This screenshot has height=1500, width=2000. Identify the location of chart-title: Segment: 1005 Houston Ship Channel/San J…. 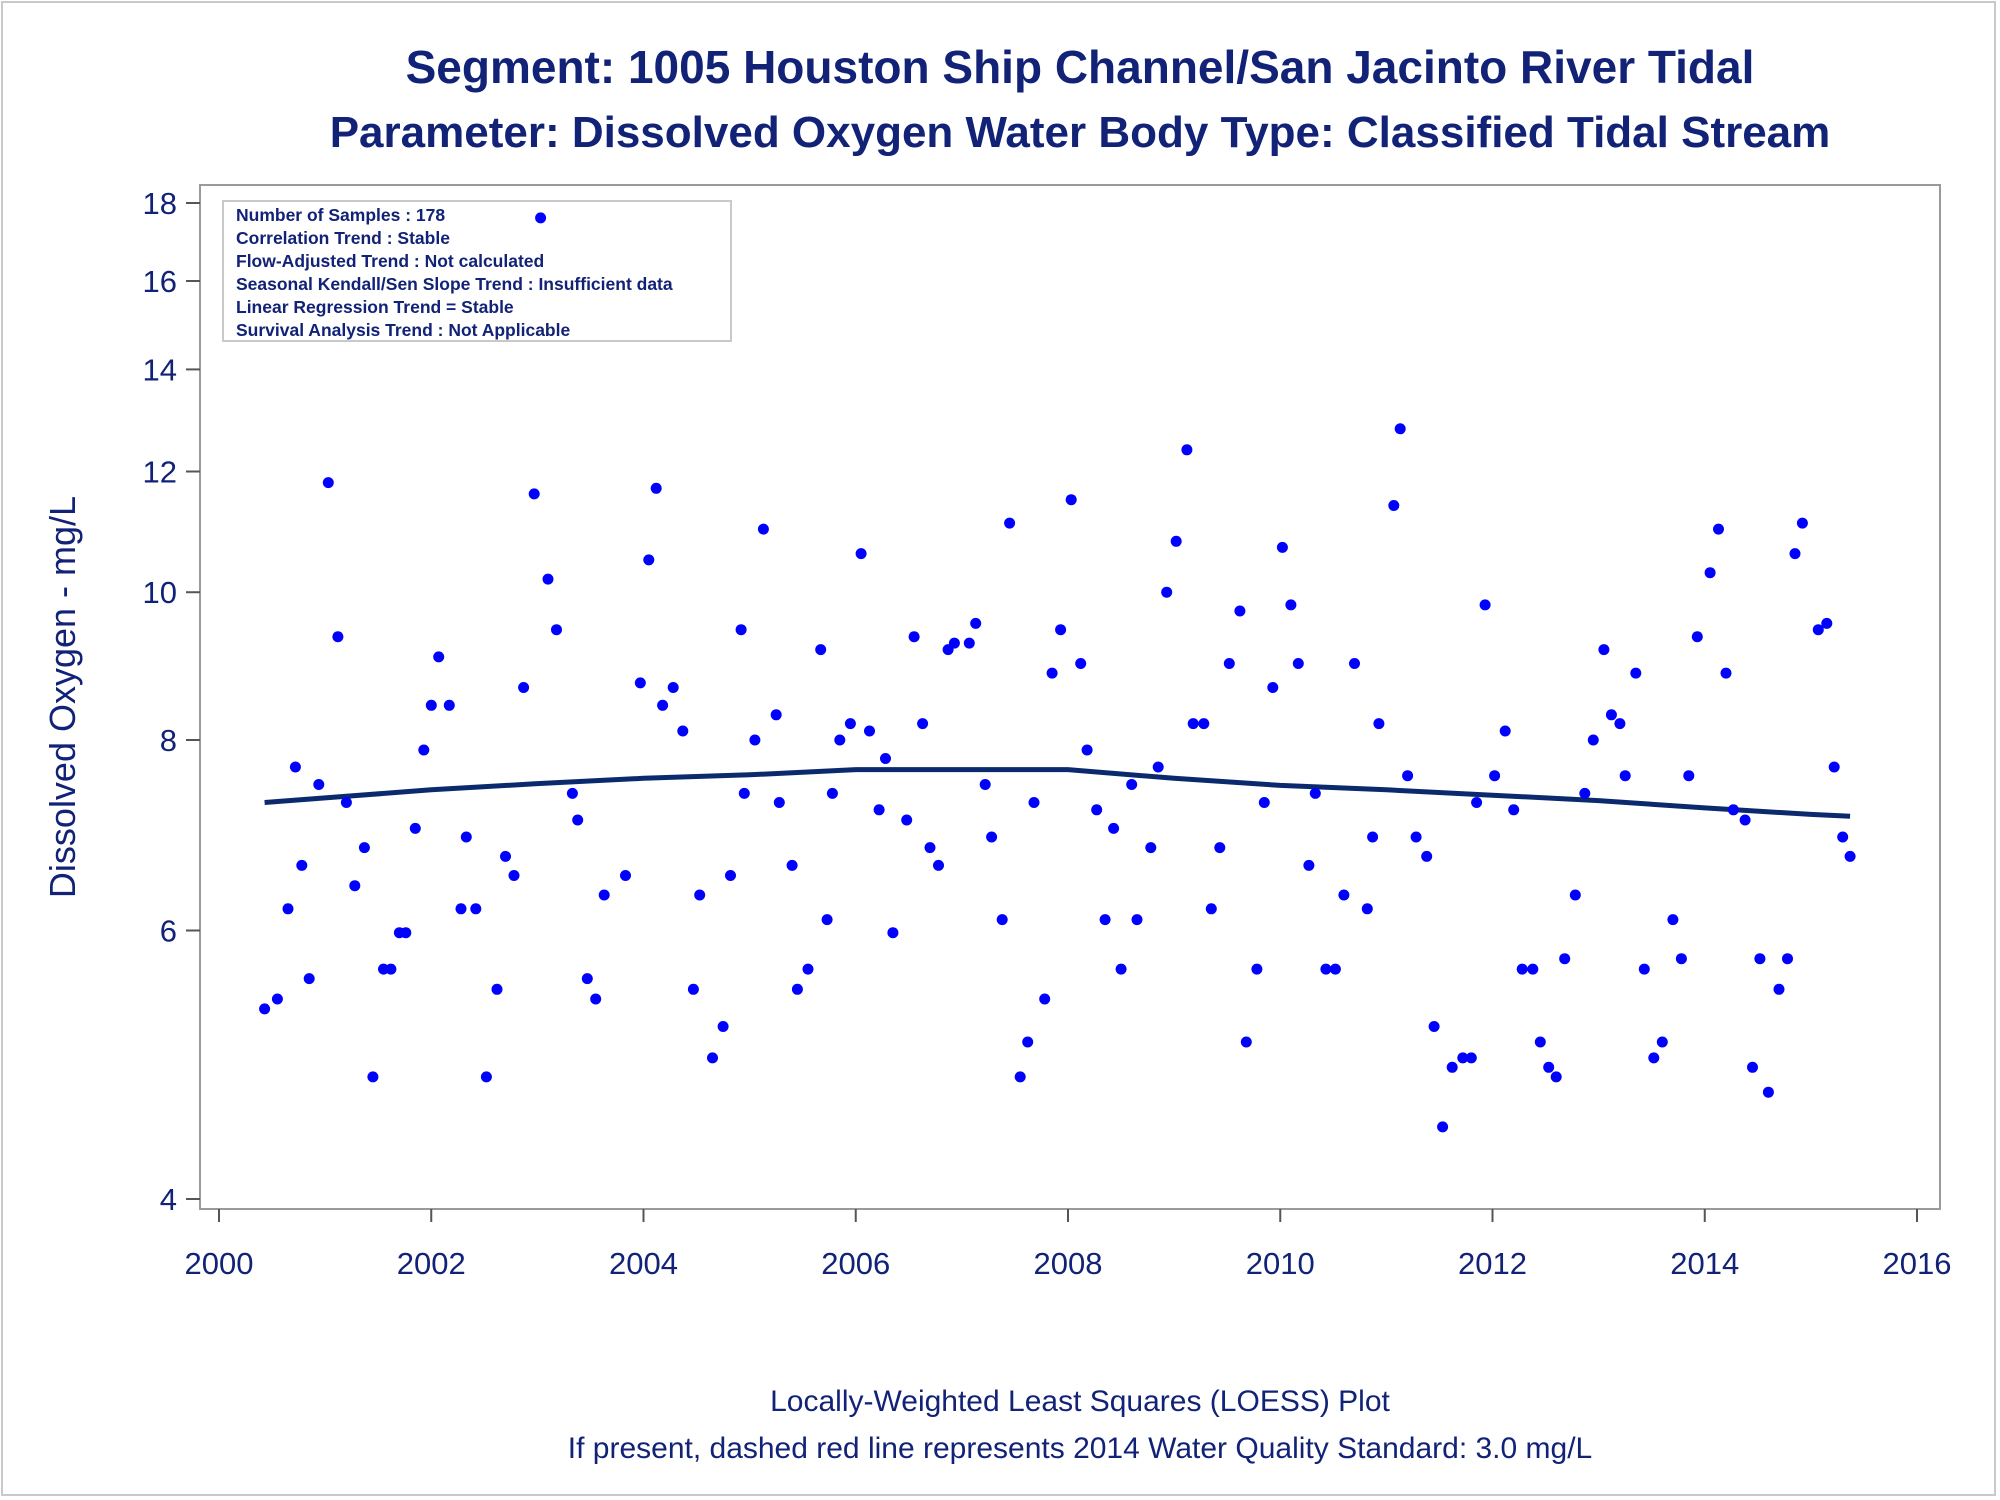
(1080, 67).